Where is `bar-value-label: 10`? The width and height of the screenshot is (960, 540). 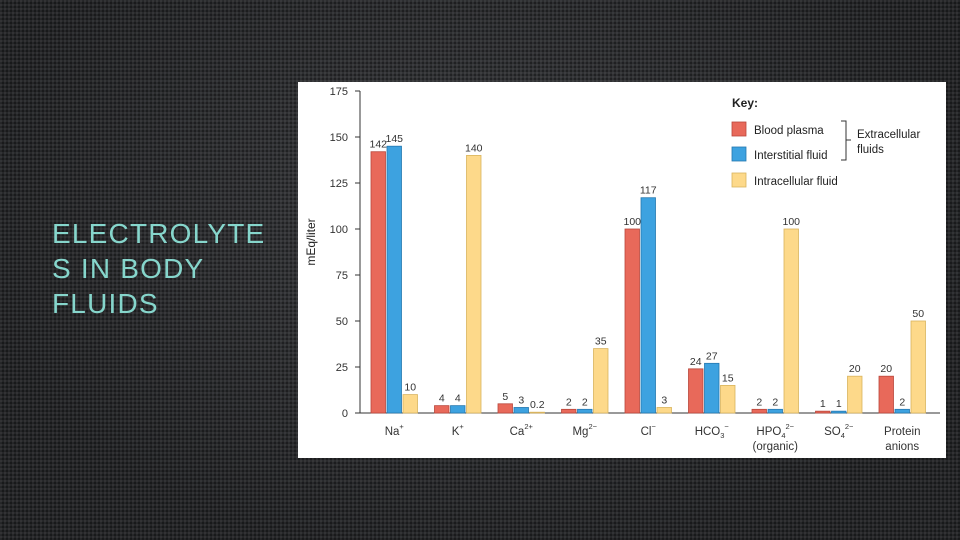 bar-value-label: 10 is located at coordinates (410, 388).